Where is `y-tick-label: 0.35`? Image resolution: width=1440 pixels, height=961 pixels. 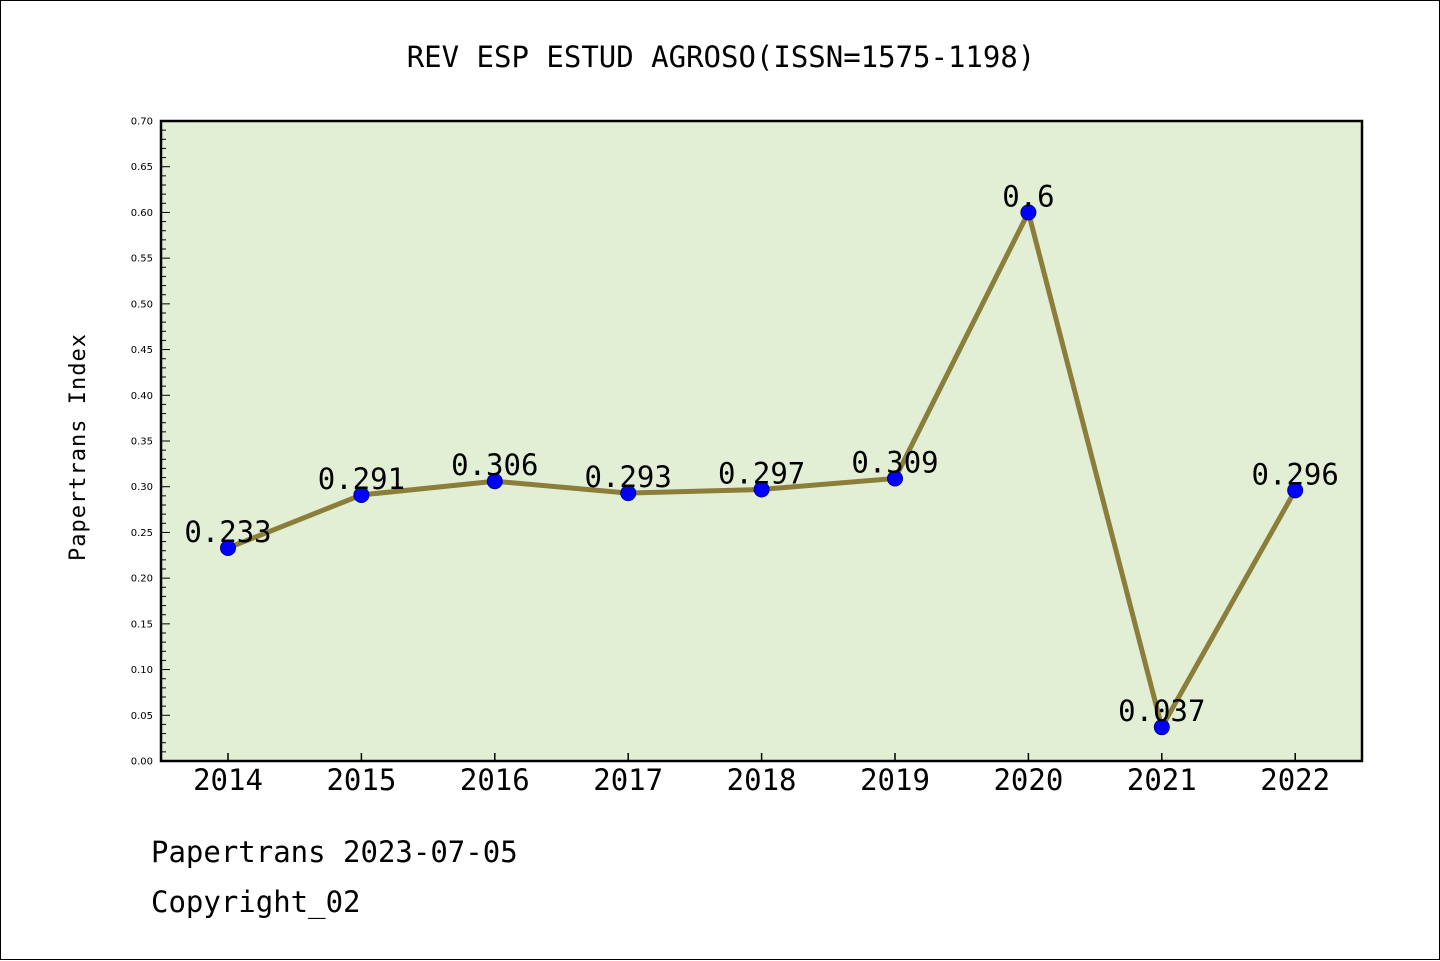
y-tick-label: 0.35 is located at coordinates (142, 442).